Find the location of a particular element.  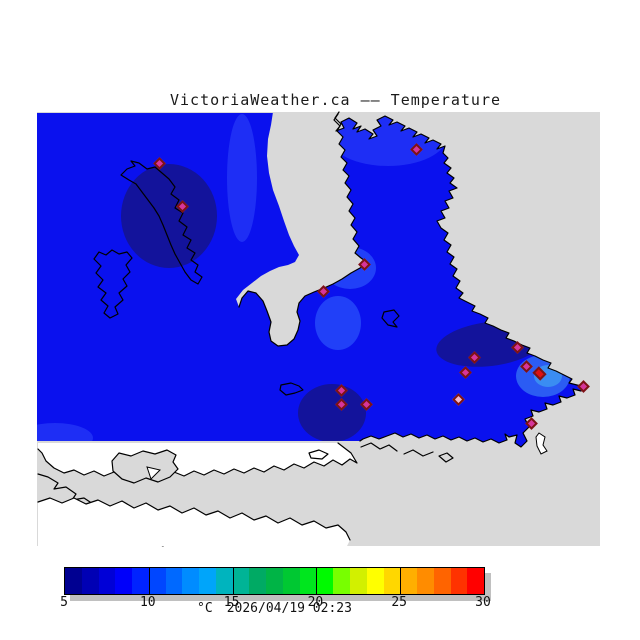

temperature-colorbar is located at coordinates (274, 581).